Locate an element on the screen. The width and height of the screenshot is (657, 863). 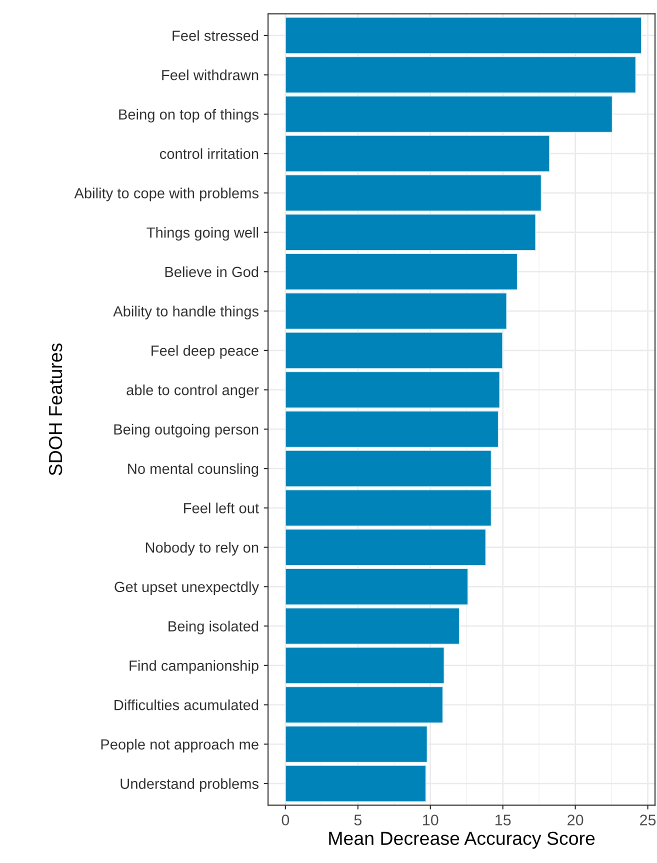
x-tick-label: 0 is located at coordinates (286, 820).